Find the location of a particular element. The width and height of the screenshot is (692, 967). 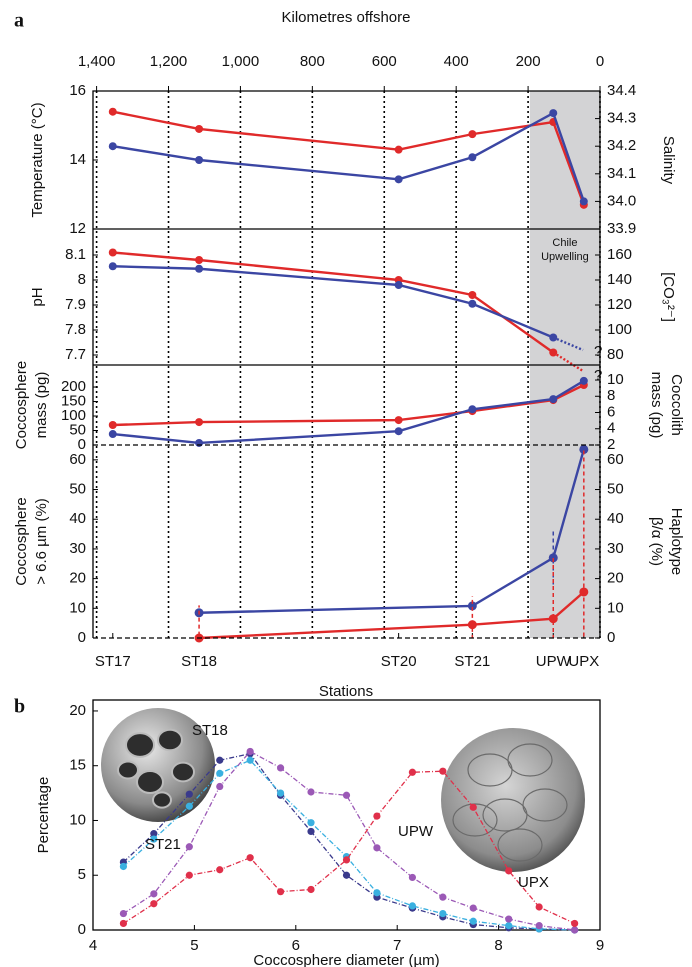

axis-label: Percentage is located at coordinates (43, 815).